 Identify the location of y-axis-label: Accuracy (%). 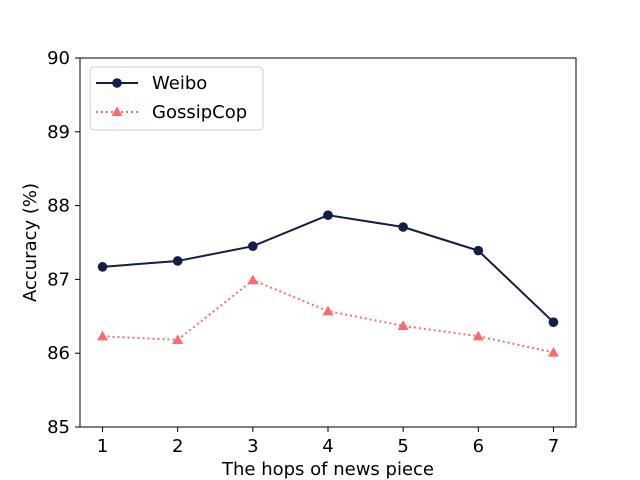
(30, 242).